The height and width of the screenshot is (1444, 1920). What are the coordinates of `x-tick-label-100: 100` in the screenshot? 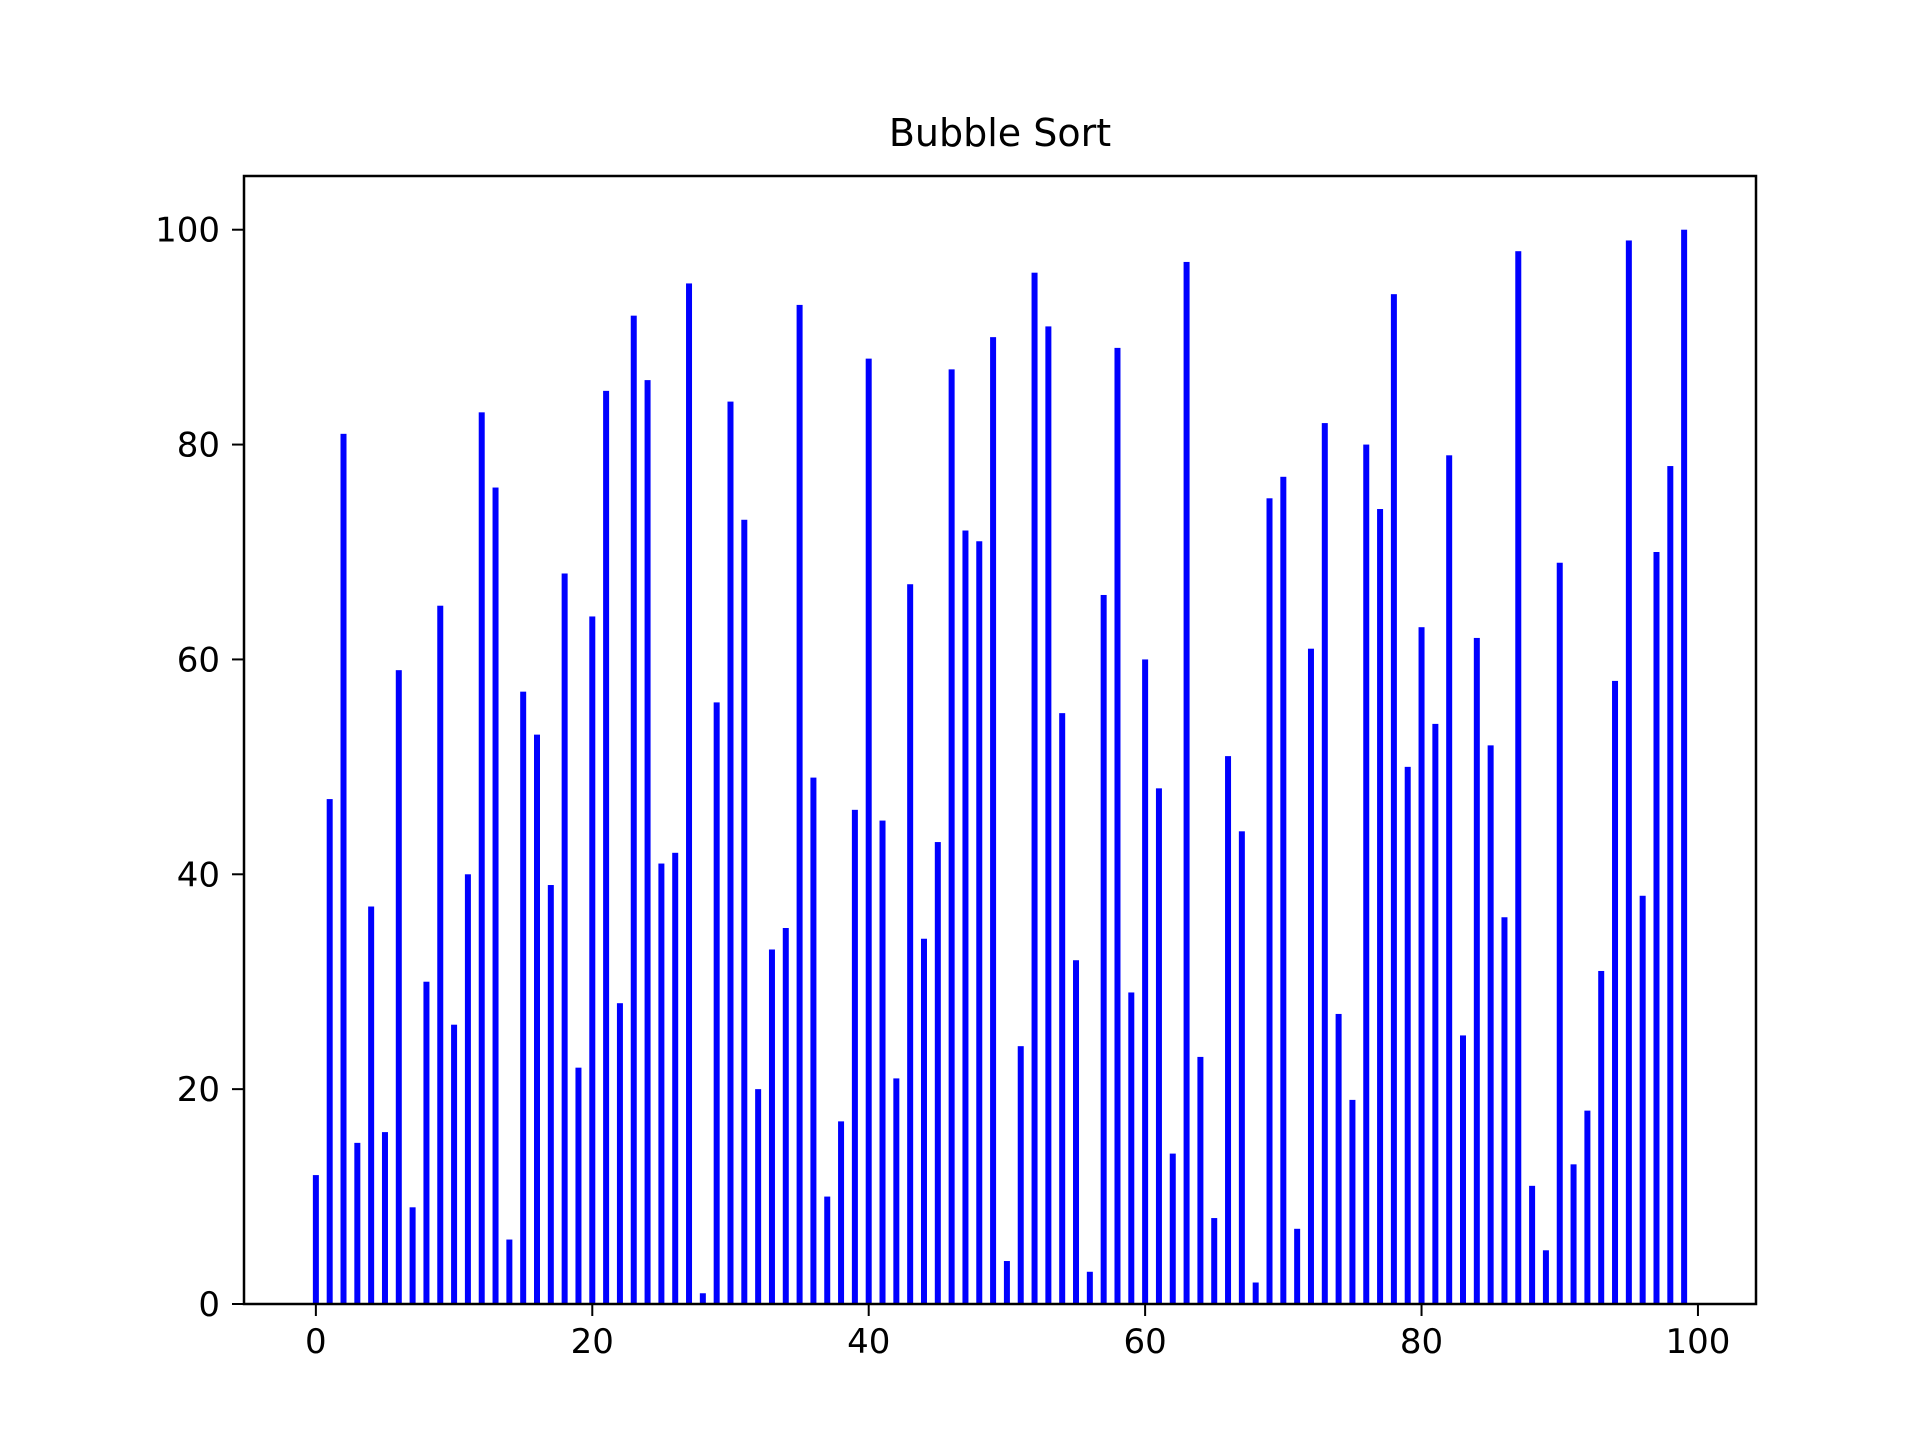 It's located at (1697, 1342).